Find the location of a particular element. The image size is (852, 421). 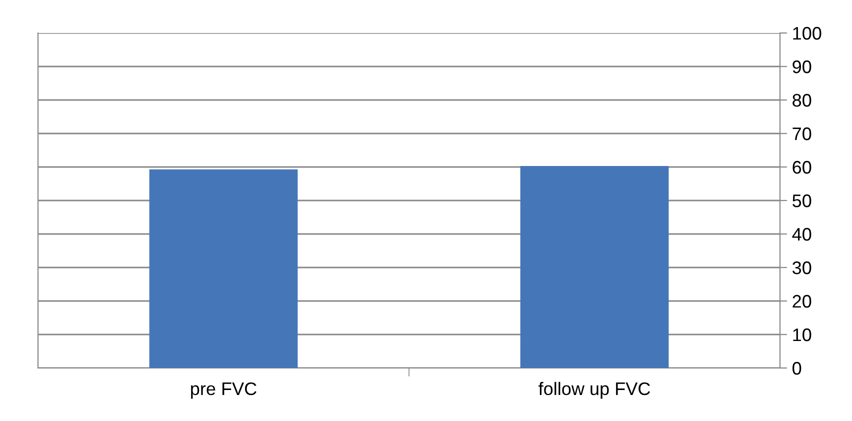

y-tick-label: 50 is located at coordinates (802, 201).